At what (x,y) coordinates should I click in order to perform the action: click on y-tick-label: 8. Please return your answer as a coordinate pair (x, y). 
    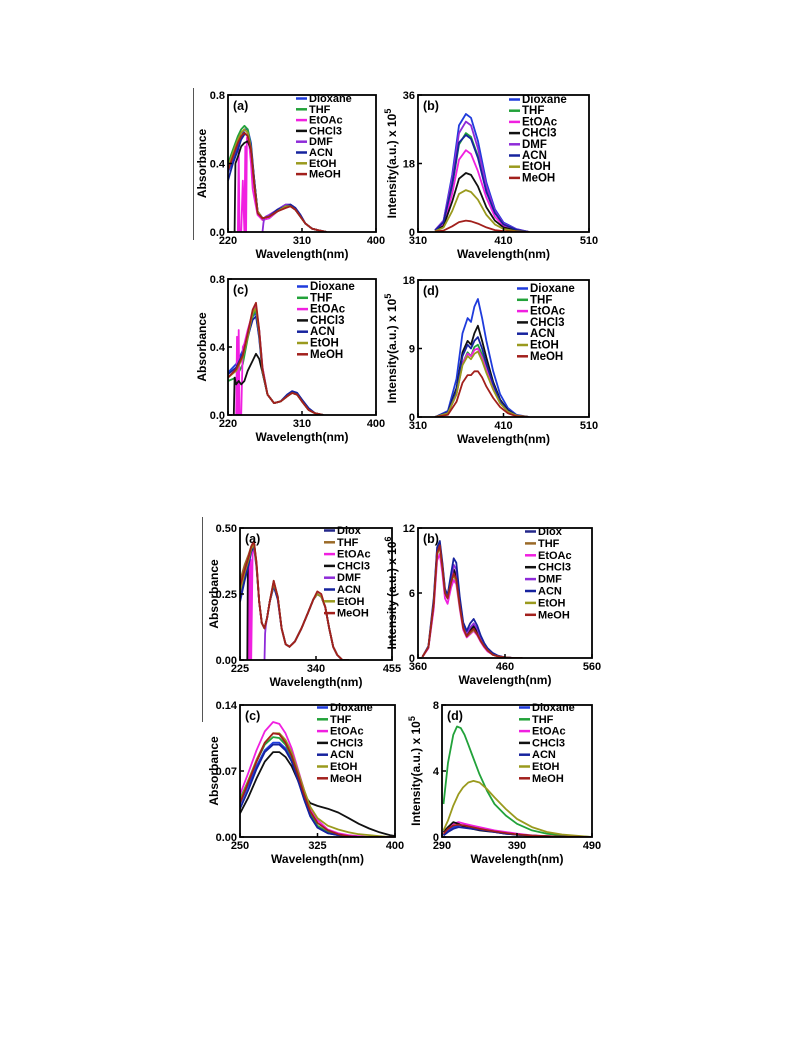
    Looking at the image, I should click on (436, 706).